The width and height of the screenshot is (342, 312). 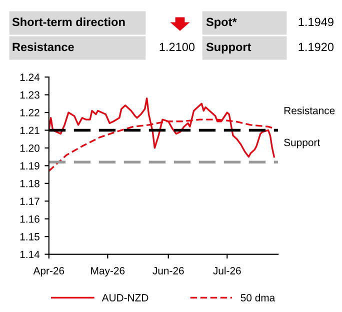 I want to click on y-tick-label: 1.19, so click(x=30, y=166).